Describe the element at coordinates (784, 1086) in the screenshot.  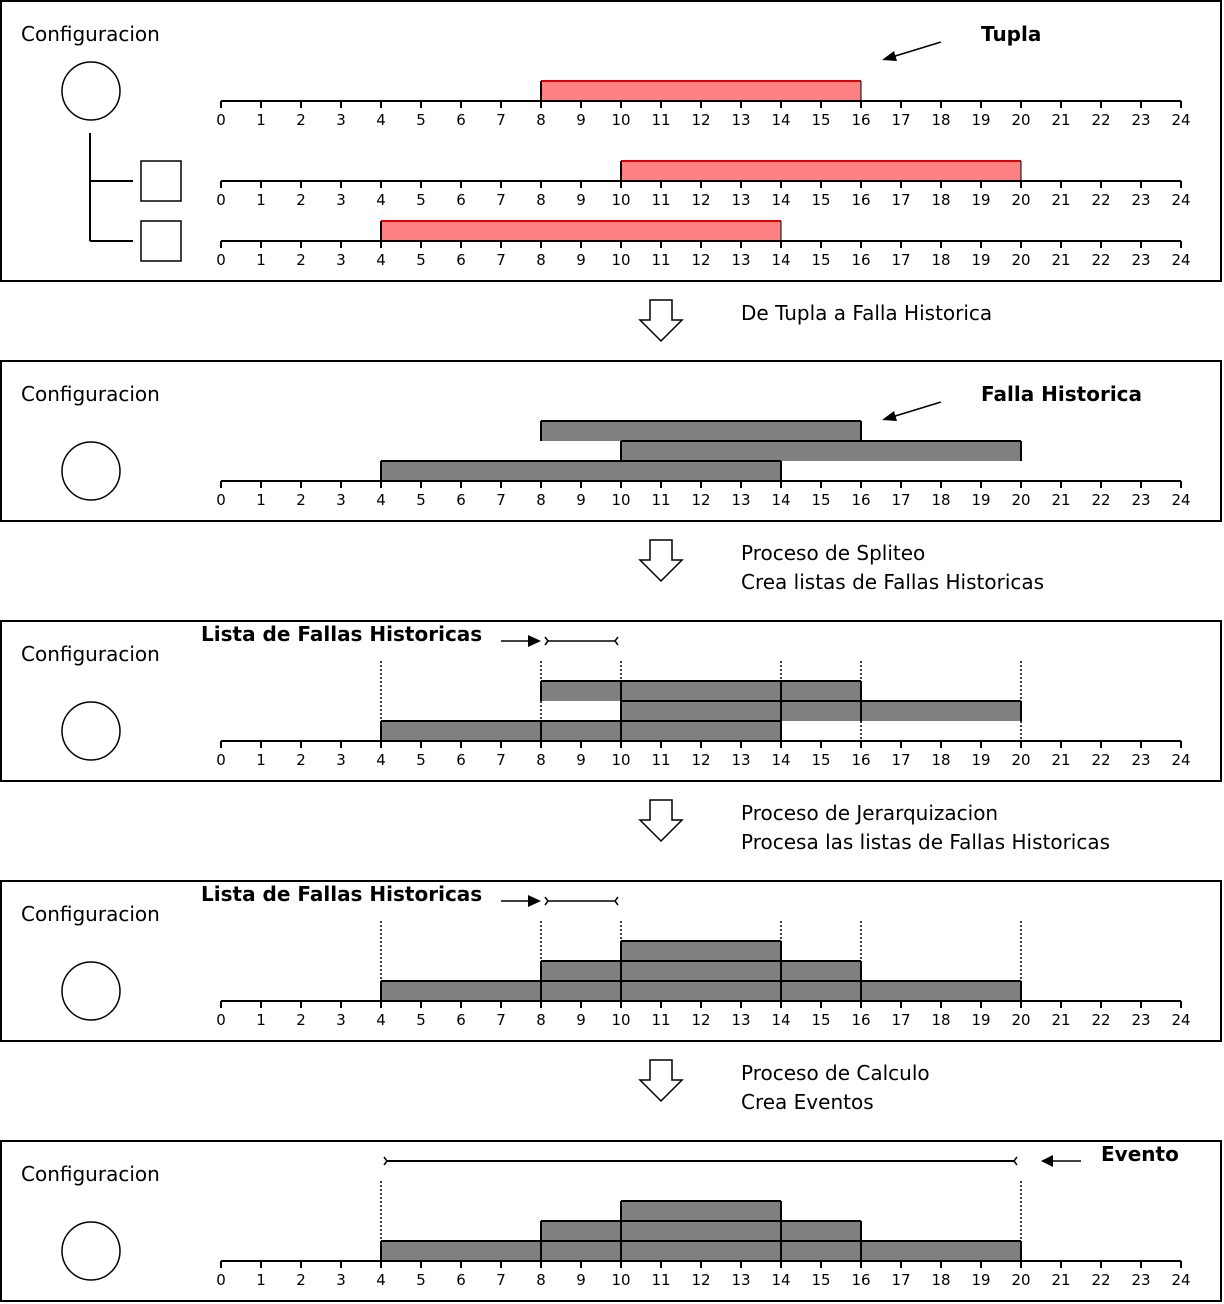
I see `transition-4: Proceso de Calculo Crea Eventos` at that location.